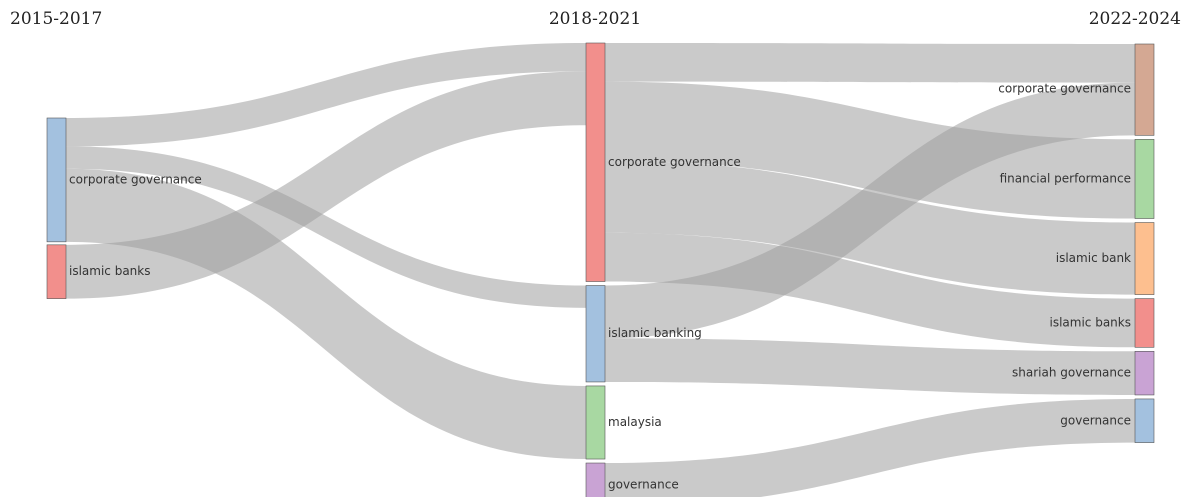  Describe the element at coordinates (1144, 373) in the screenshot. I see `node-sg3` at that location.